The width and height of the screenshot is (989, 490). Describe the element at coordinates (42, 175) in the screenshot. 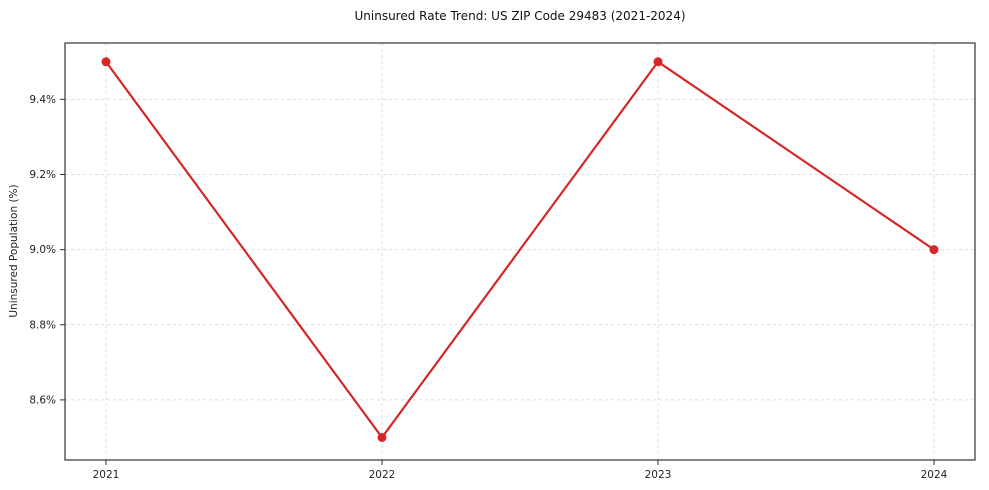

I see `y-tick-label: 9.2%` at that location.